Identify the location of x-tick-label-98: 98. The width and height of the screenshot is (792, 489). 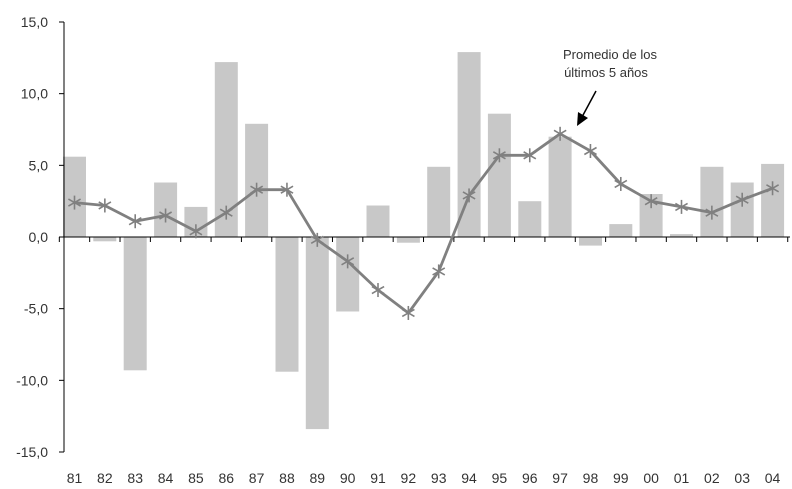
(591, 478).